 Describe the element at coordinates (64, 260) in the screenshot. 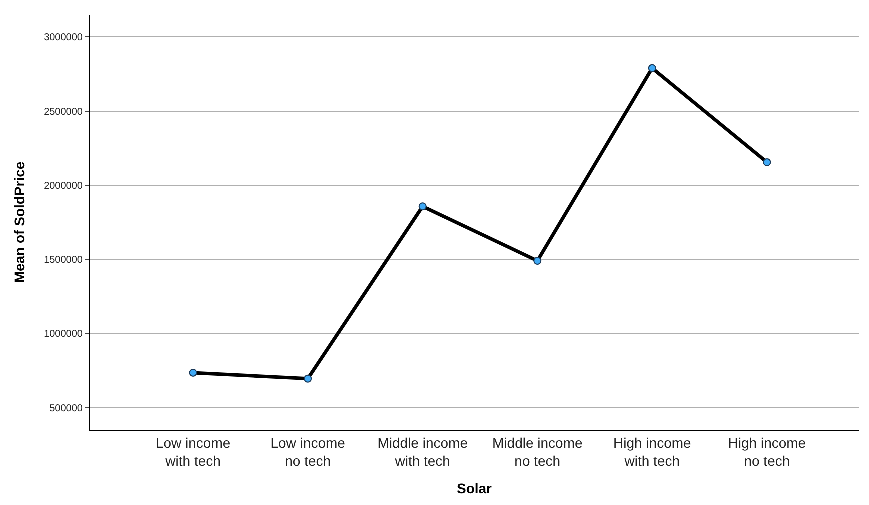

I see `y-tick-label: 1500000` at that location.